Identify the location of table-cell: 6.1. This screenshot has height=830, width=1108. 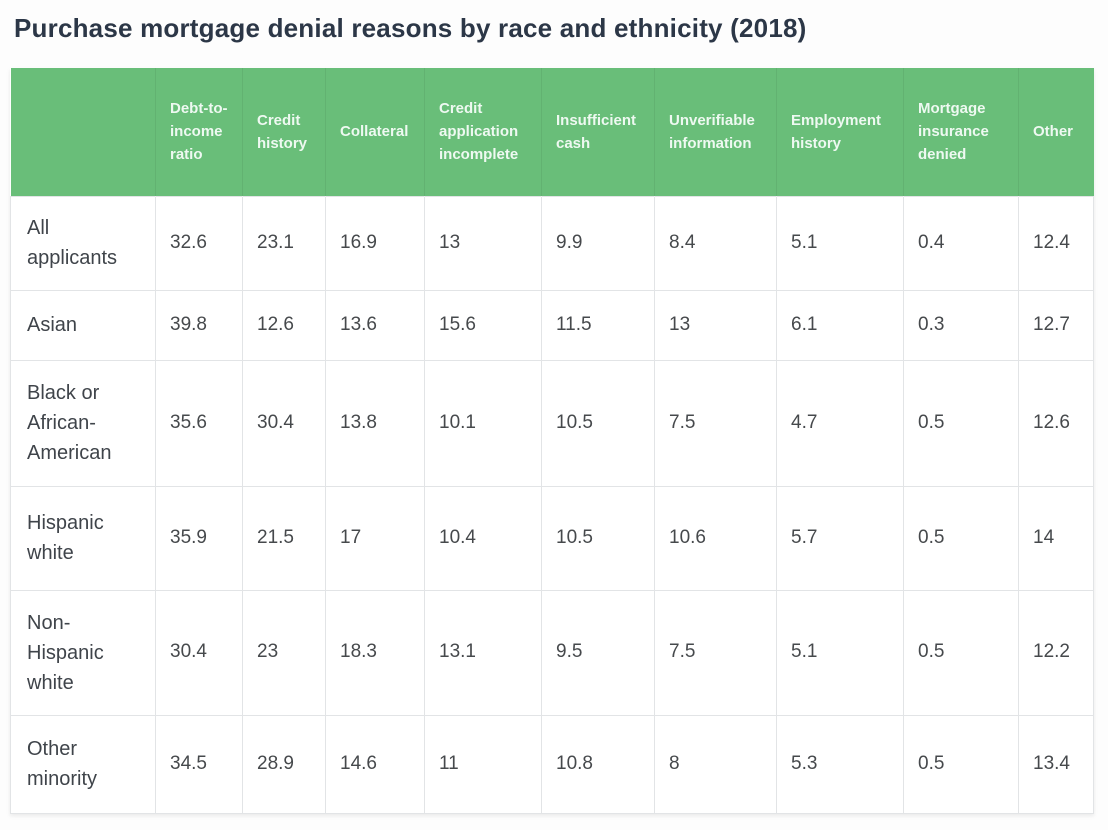
(840, 325).